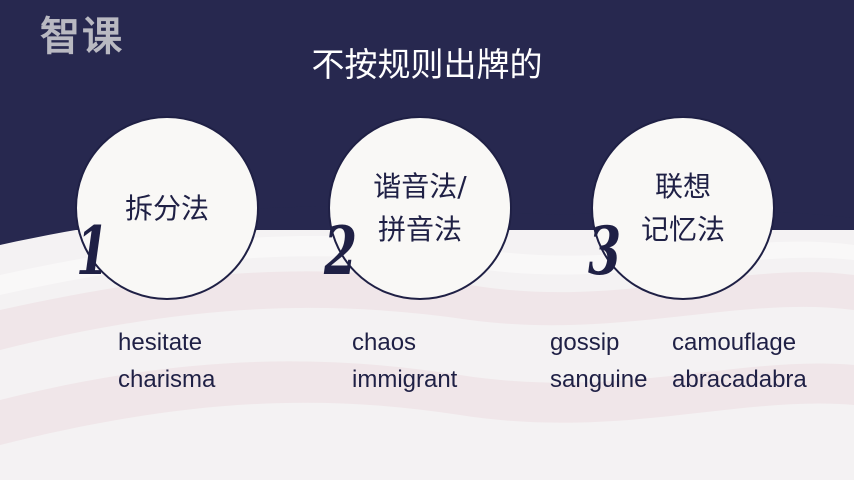  I want to click on example-word: camouflage, so click(734, 342).